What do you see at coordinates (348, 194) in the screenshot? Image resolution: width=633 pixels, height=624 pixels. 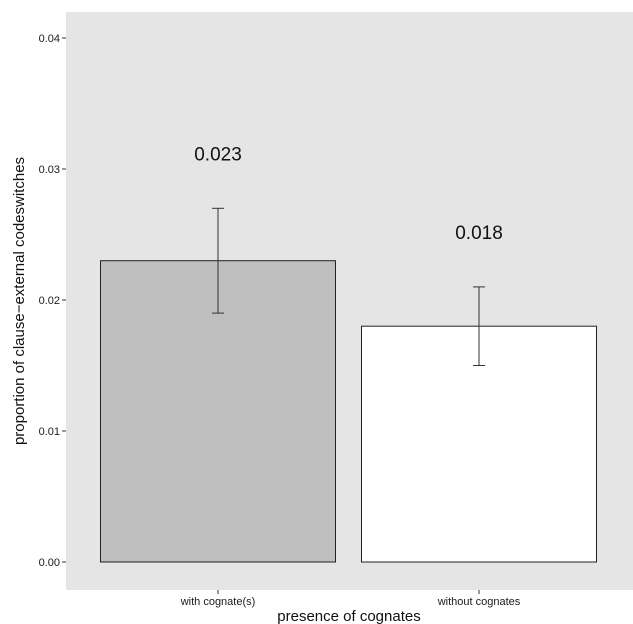 I see `data-labels: 0.023 0.018` at bounding box center [348, 194].